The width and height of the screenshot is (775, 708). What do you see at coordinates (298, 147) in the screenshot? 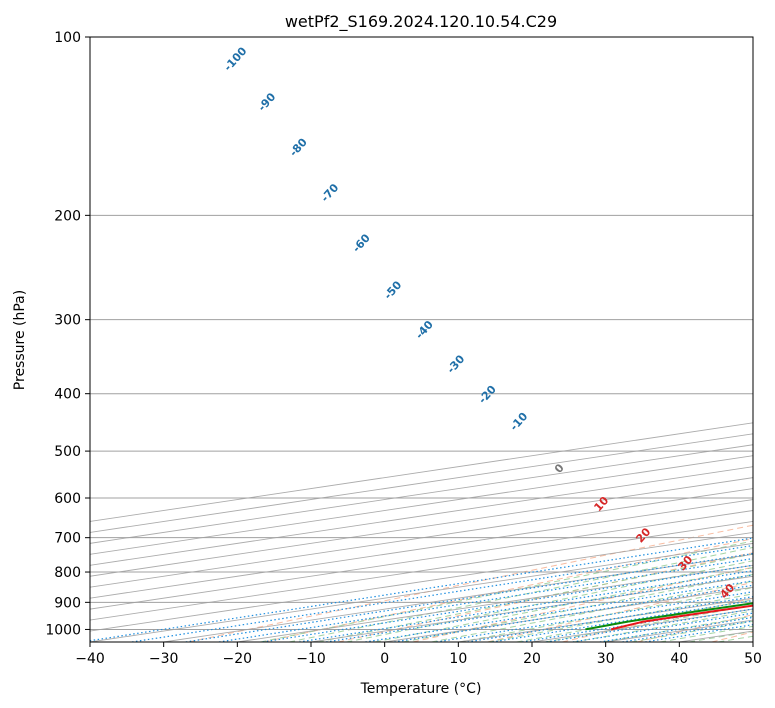
I see `dry-adiabat-label: -80` at bounding box center [298, 147].